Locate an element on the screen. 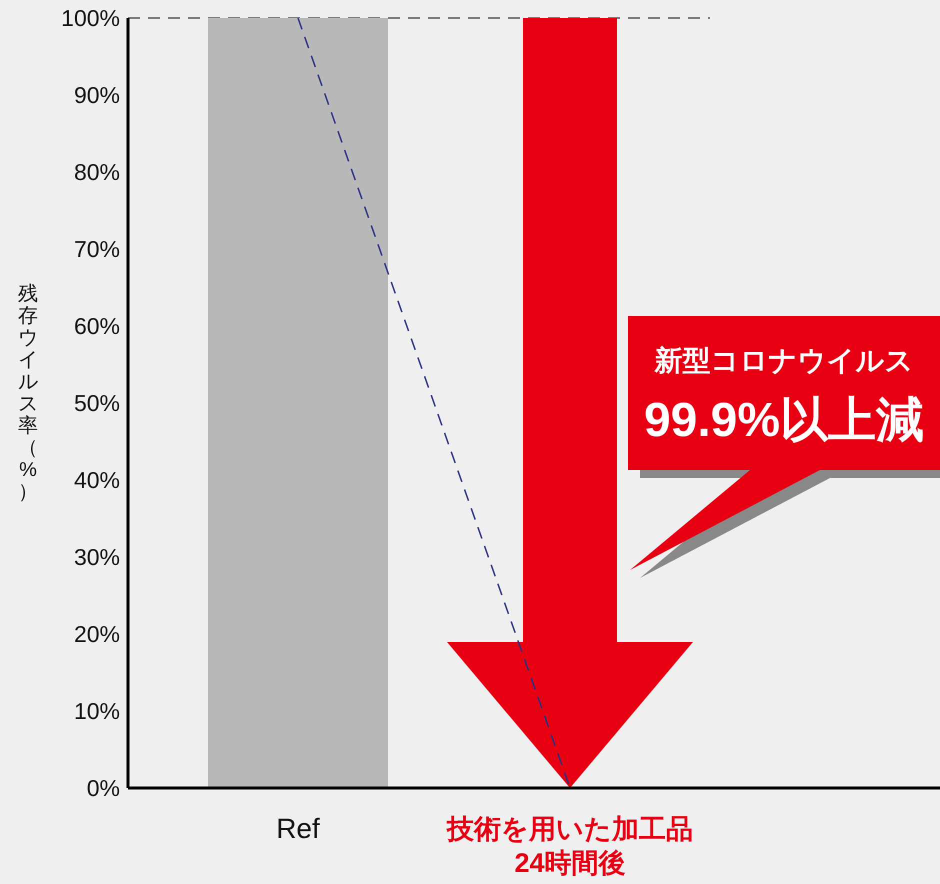 The image size is (940, 884). y-tick-label: 60% is located at coordinates (97, 326).